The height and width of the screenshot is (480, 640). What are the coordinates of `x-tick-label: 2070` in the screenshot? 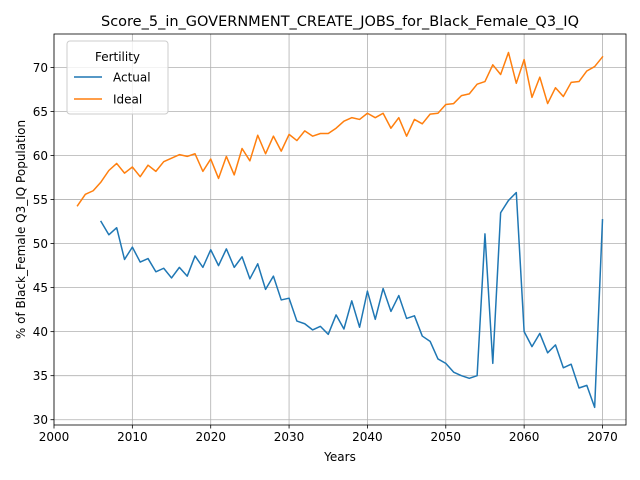 It's located at (602, 437).